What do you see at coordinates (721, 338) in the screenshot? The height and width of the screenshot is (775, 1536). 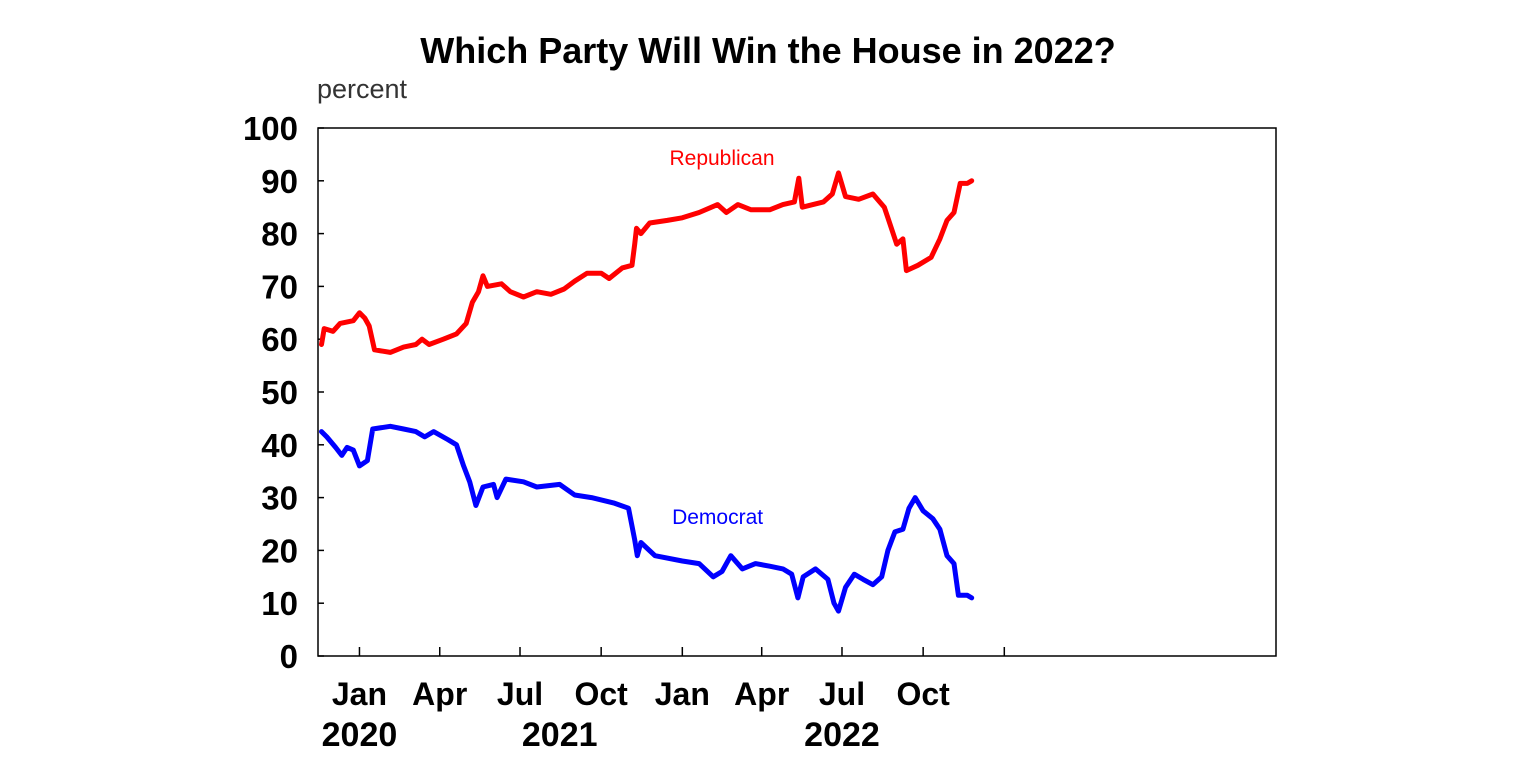 I see `series-annotations: Republican Democrat` at bounding box center [721, 338].